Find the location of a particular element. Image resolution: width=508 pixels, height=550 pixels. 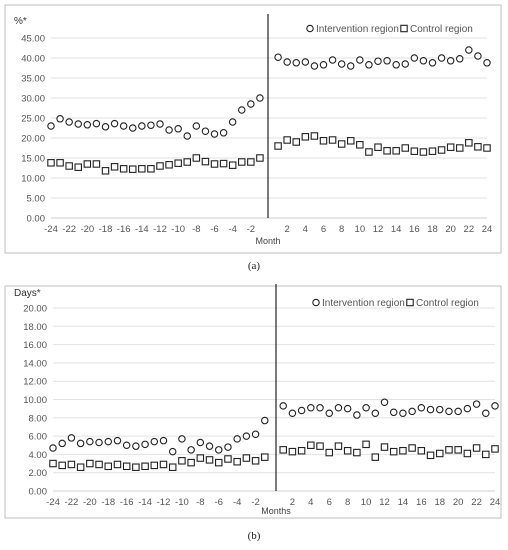

x-tick-label: -20 is located at coordinates (90, 502).